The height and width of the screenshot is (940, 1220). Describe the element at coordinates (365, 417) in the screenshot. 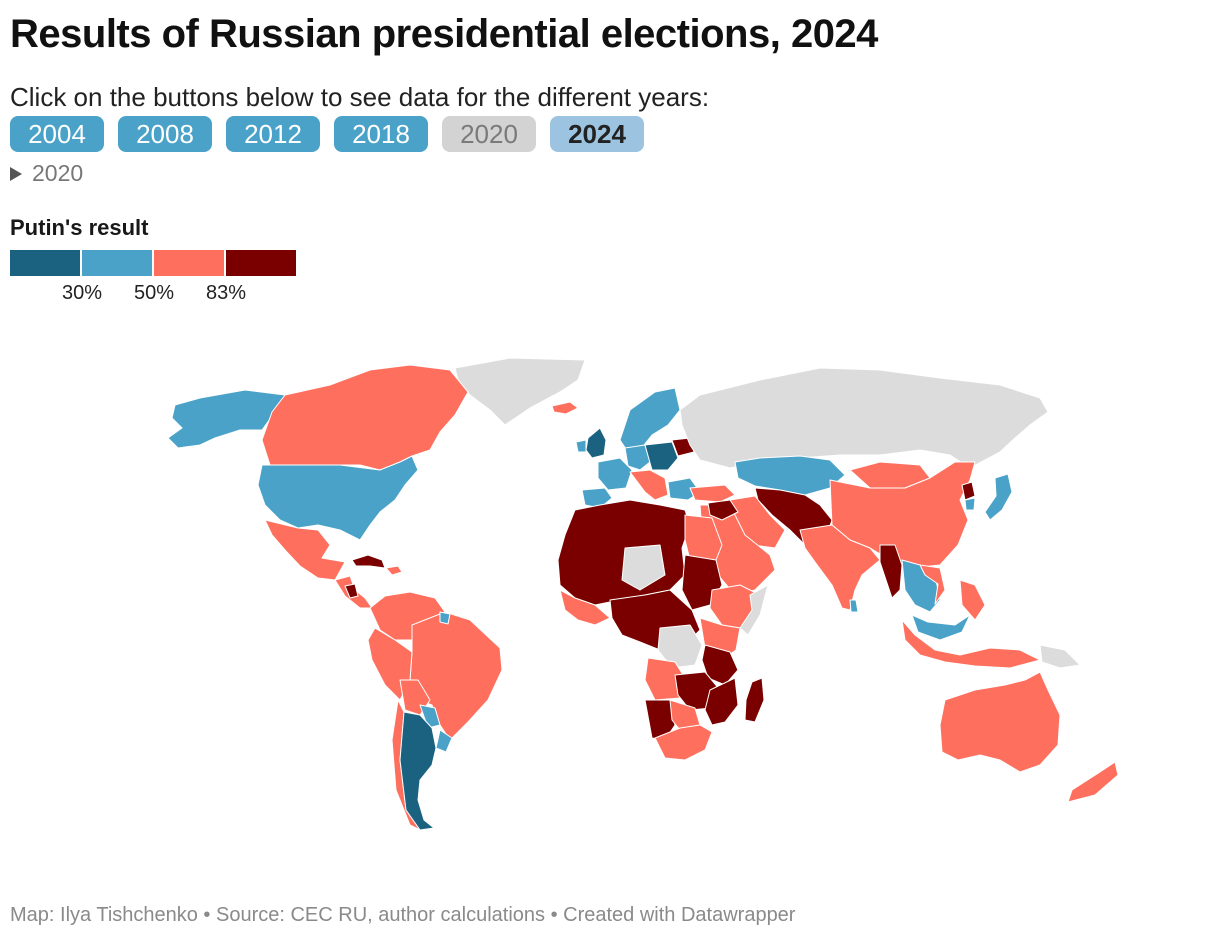

I see `region-canada` at that location.